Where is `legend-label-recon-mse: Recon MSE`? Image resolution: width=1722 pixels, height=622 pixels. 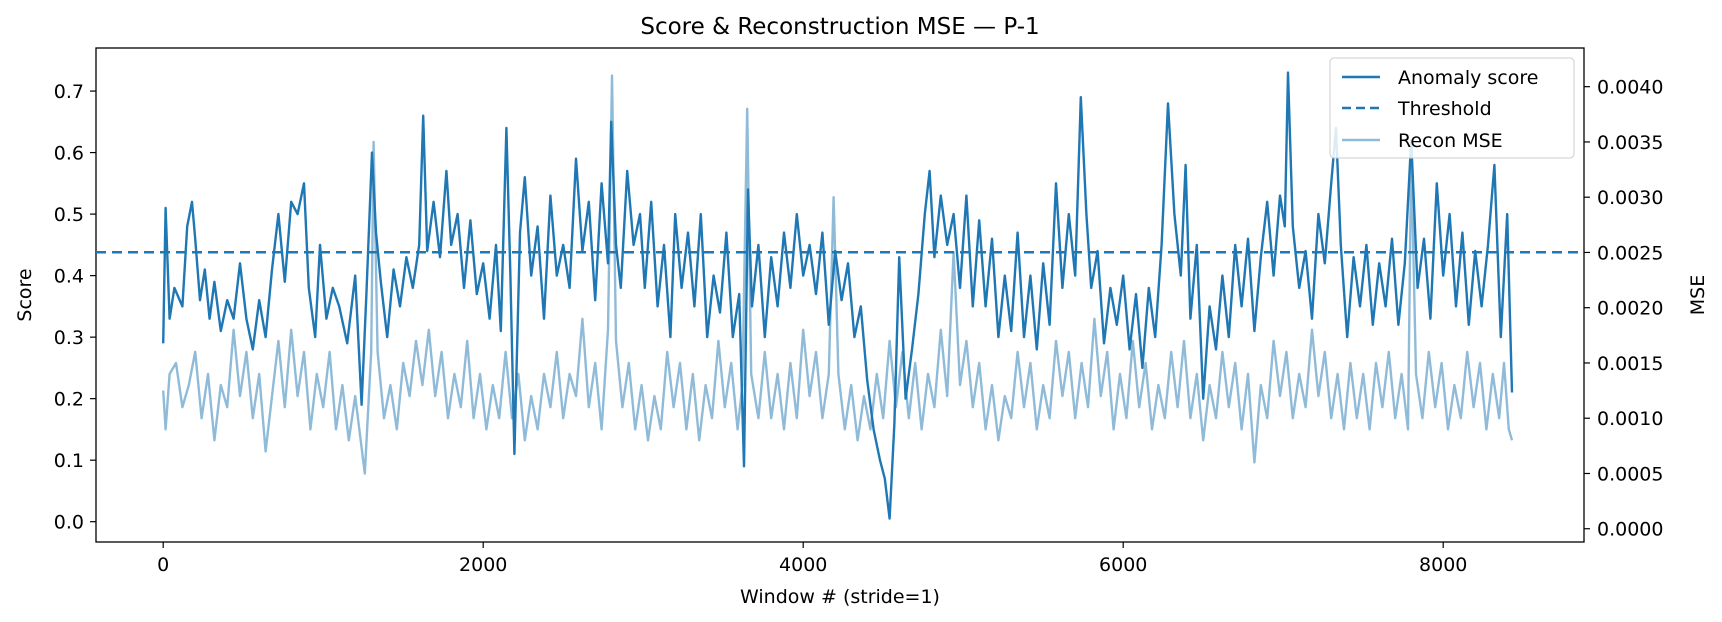 legend-label-recon-mse: Recon MSE is located at coordinates (1450, 141).